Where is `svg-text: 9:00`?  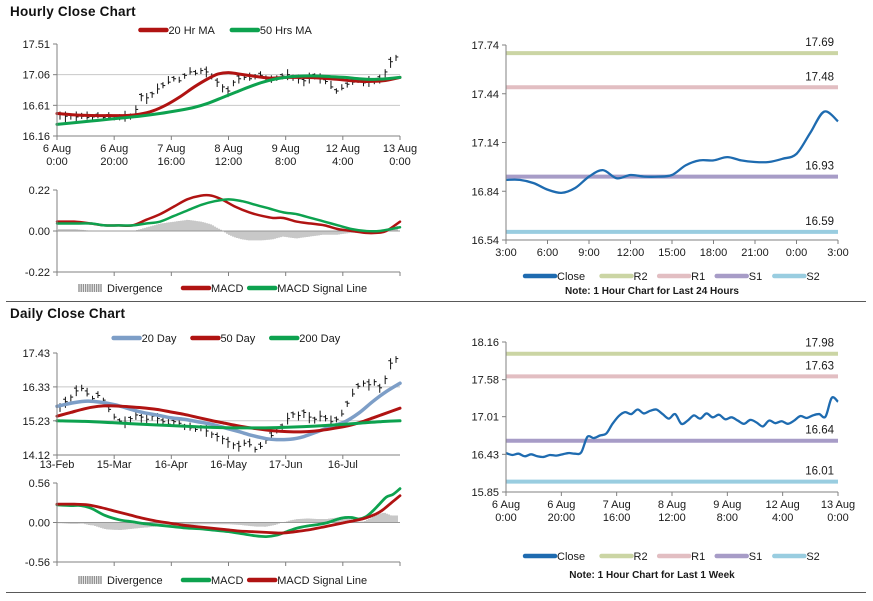 svg-text: 9:00 is located at coordinates (588, 253).